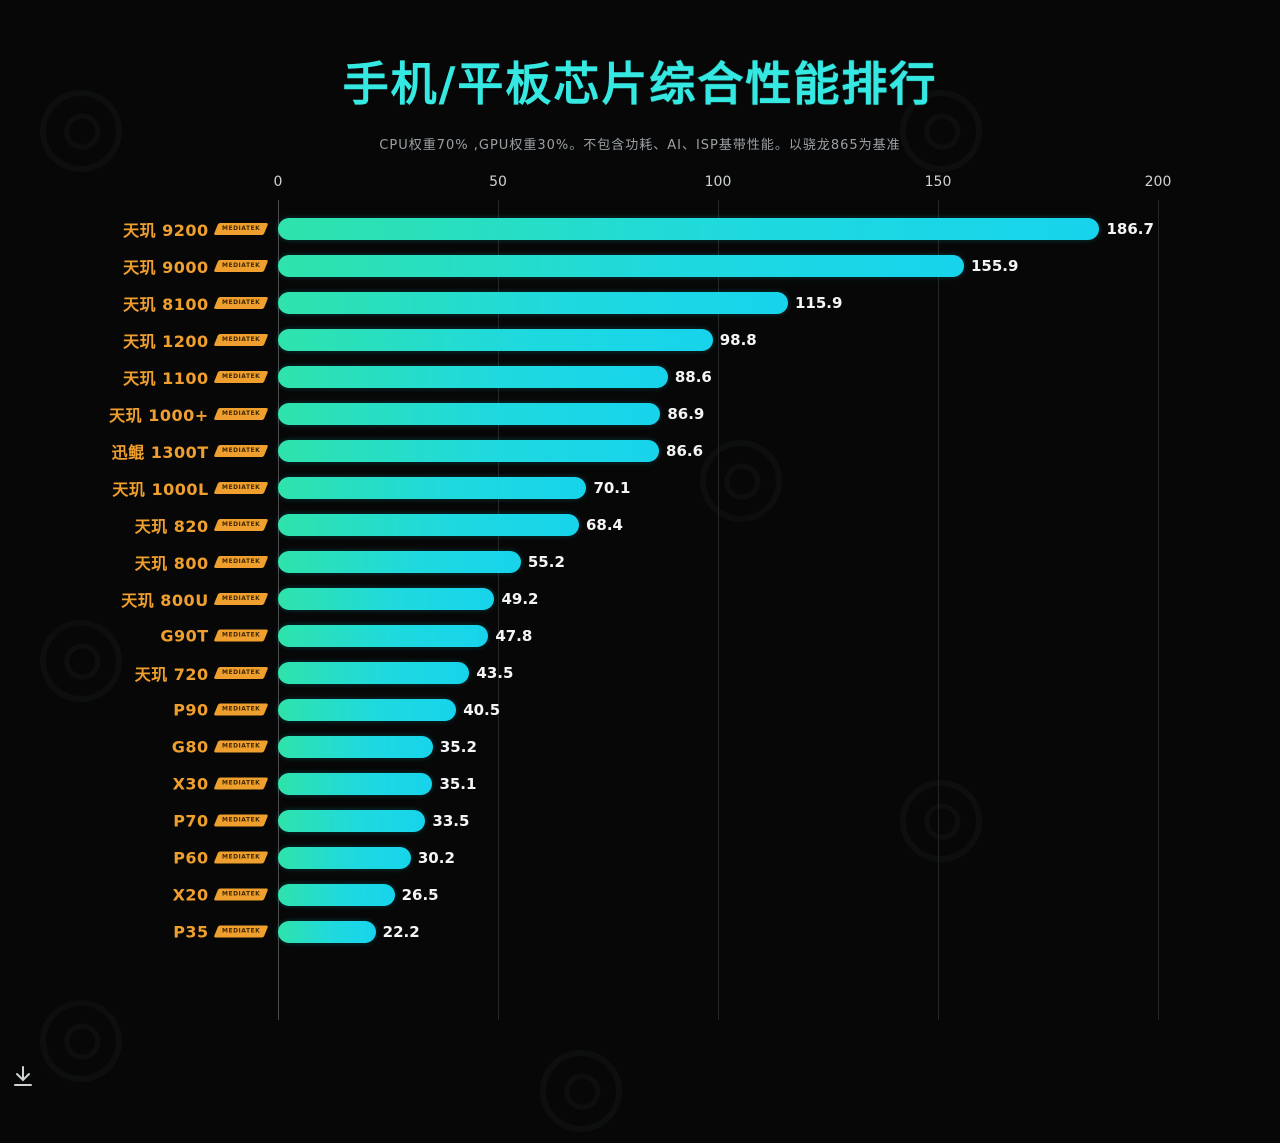 This screenshot has width=1280, height=1143. Describe the element at coordinates (165, 600) in the screenshot. I see `chip-name-label: 天玑 800U` at that location.